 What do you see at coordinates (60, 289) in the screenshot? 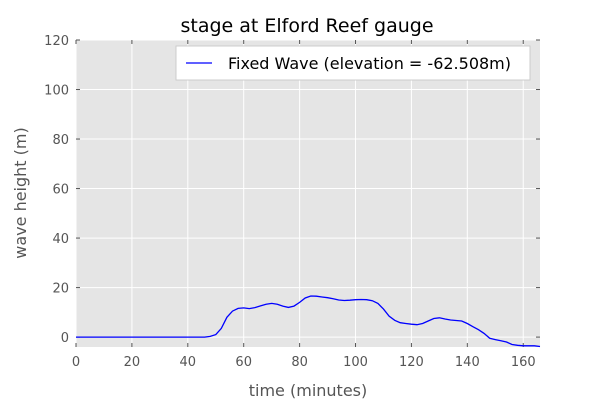
I see `y-tick-label: 20` at bounding box center [60, 289].